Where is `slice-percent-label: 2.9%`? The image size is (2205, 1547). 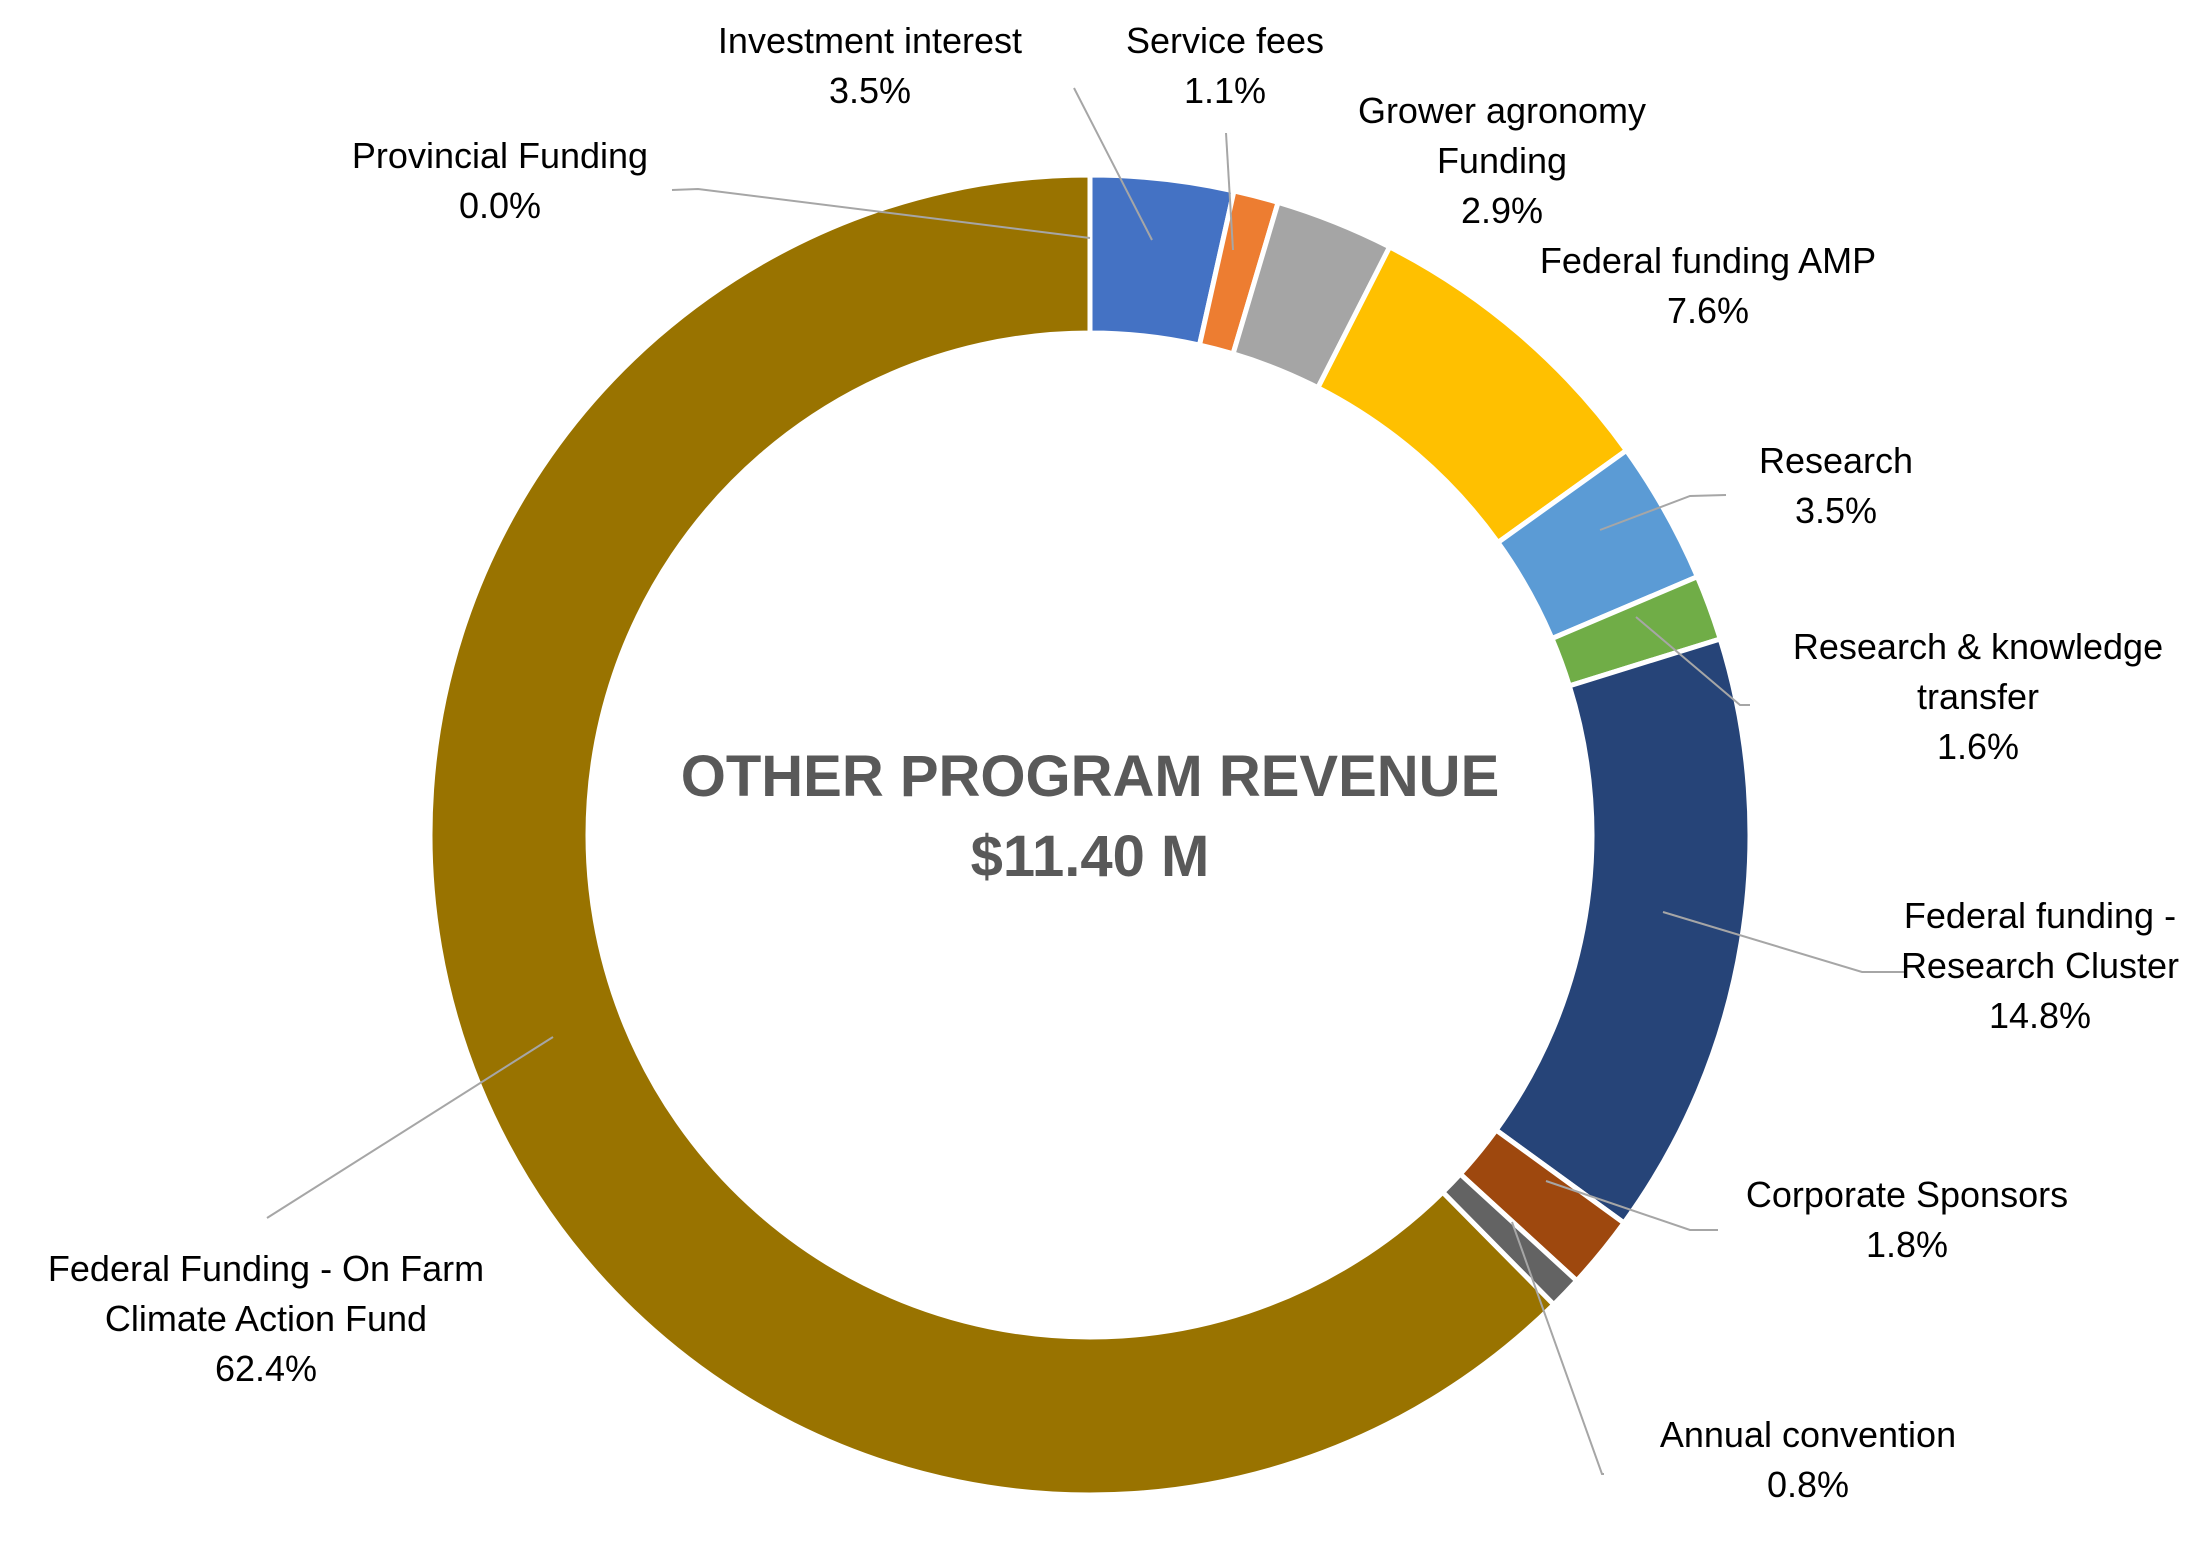
slice-percent-label: 2.9% is located at coordinates (1502, 210).